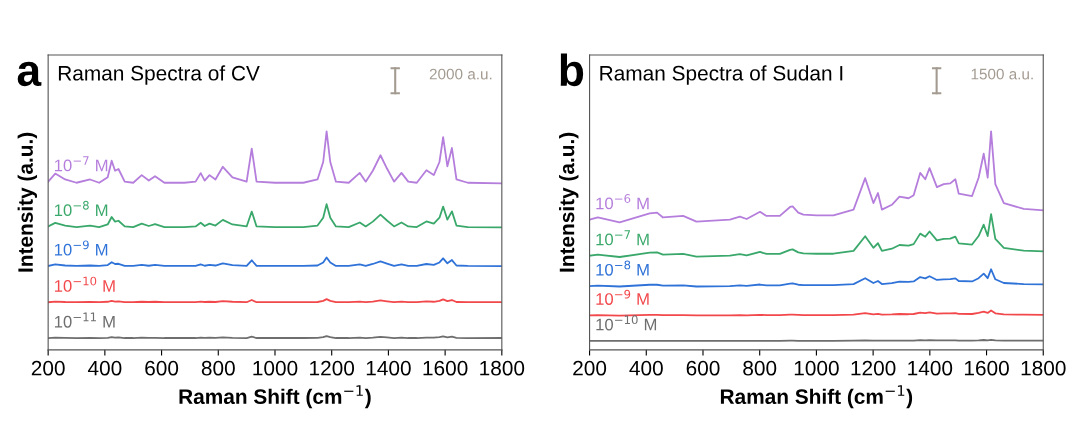  I want to click on text: a, so click(29, 74).